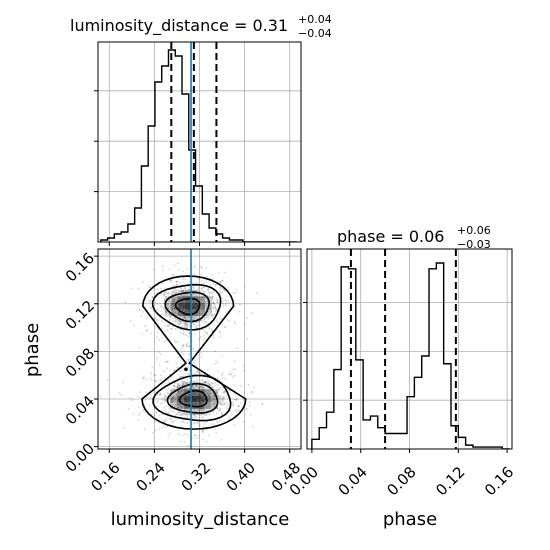 The height and width of the screenshot is (550, 550). Describe the element at coordinates (241, 477) in the screenshot. I see `x-tick-label-luminosity-distance: 0.40` at that location.